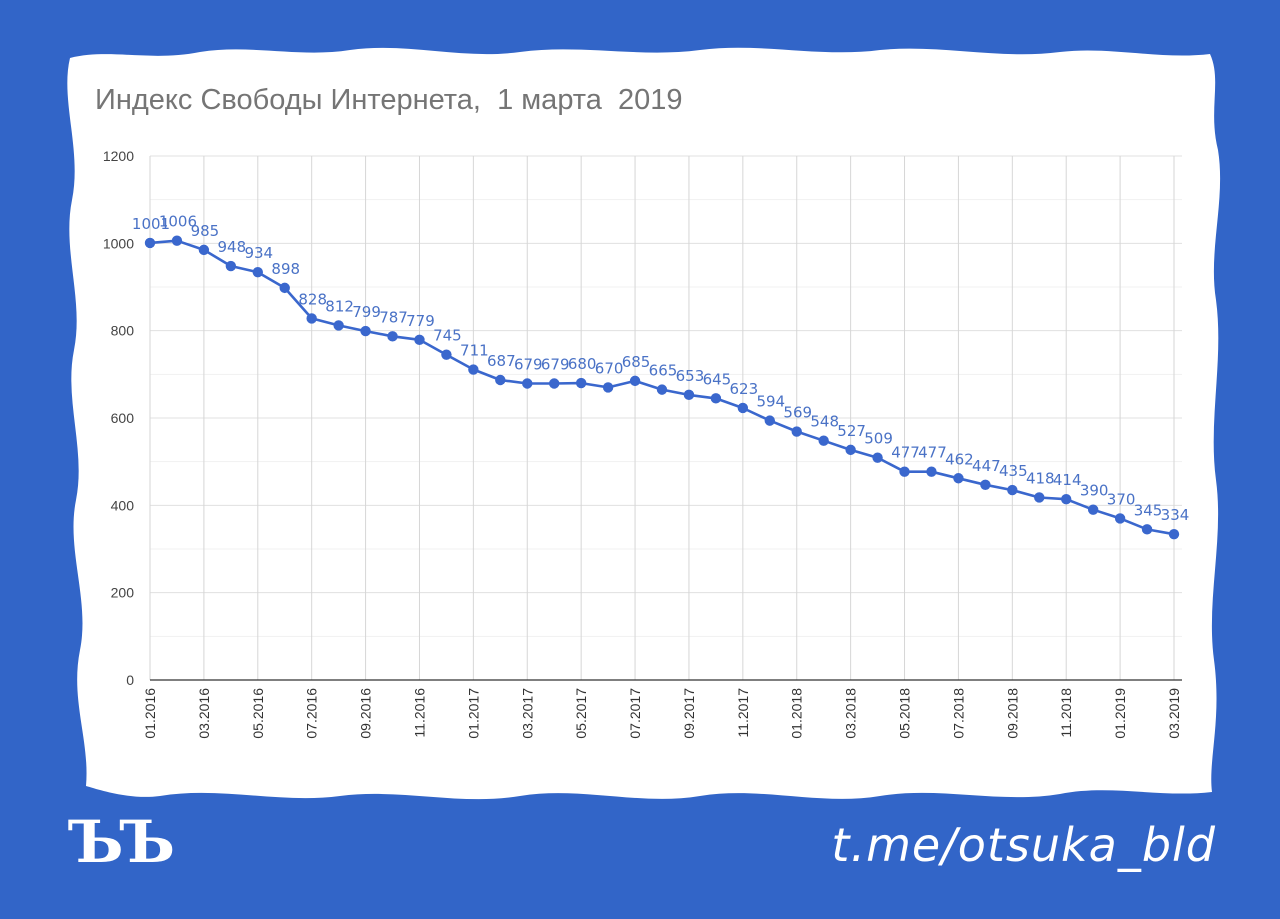 This screenshot has width=1280, height=919. I want to click on data-label: 390, so click(1094, 491).